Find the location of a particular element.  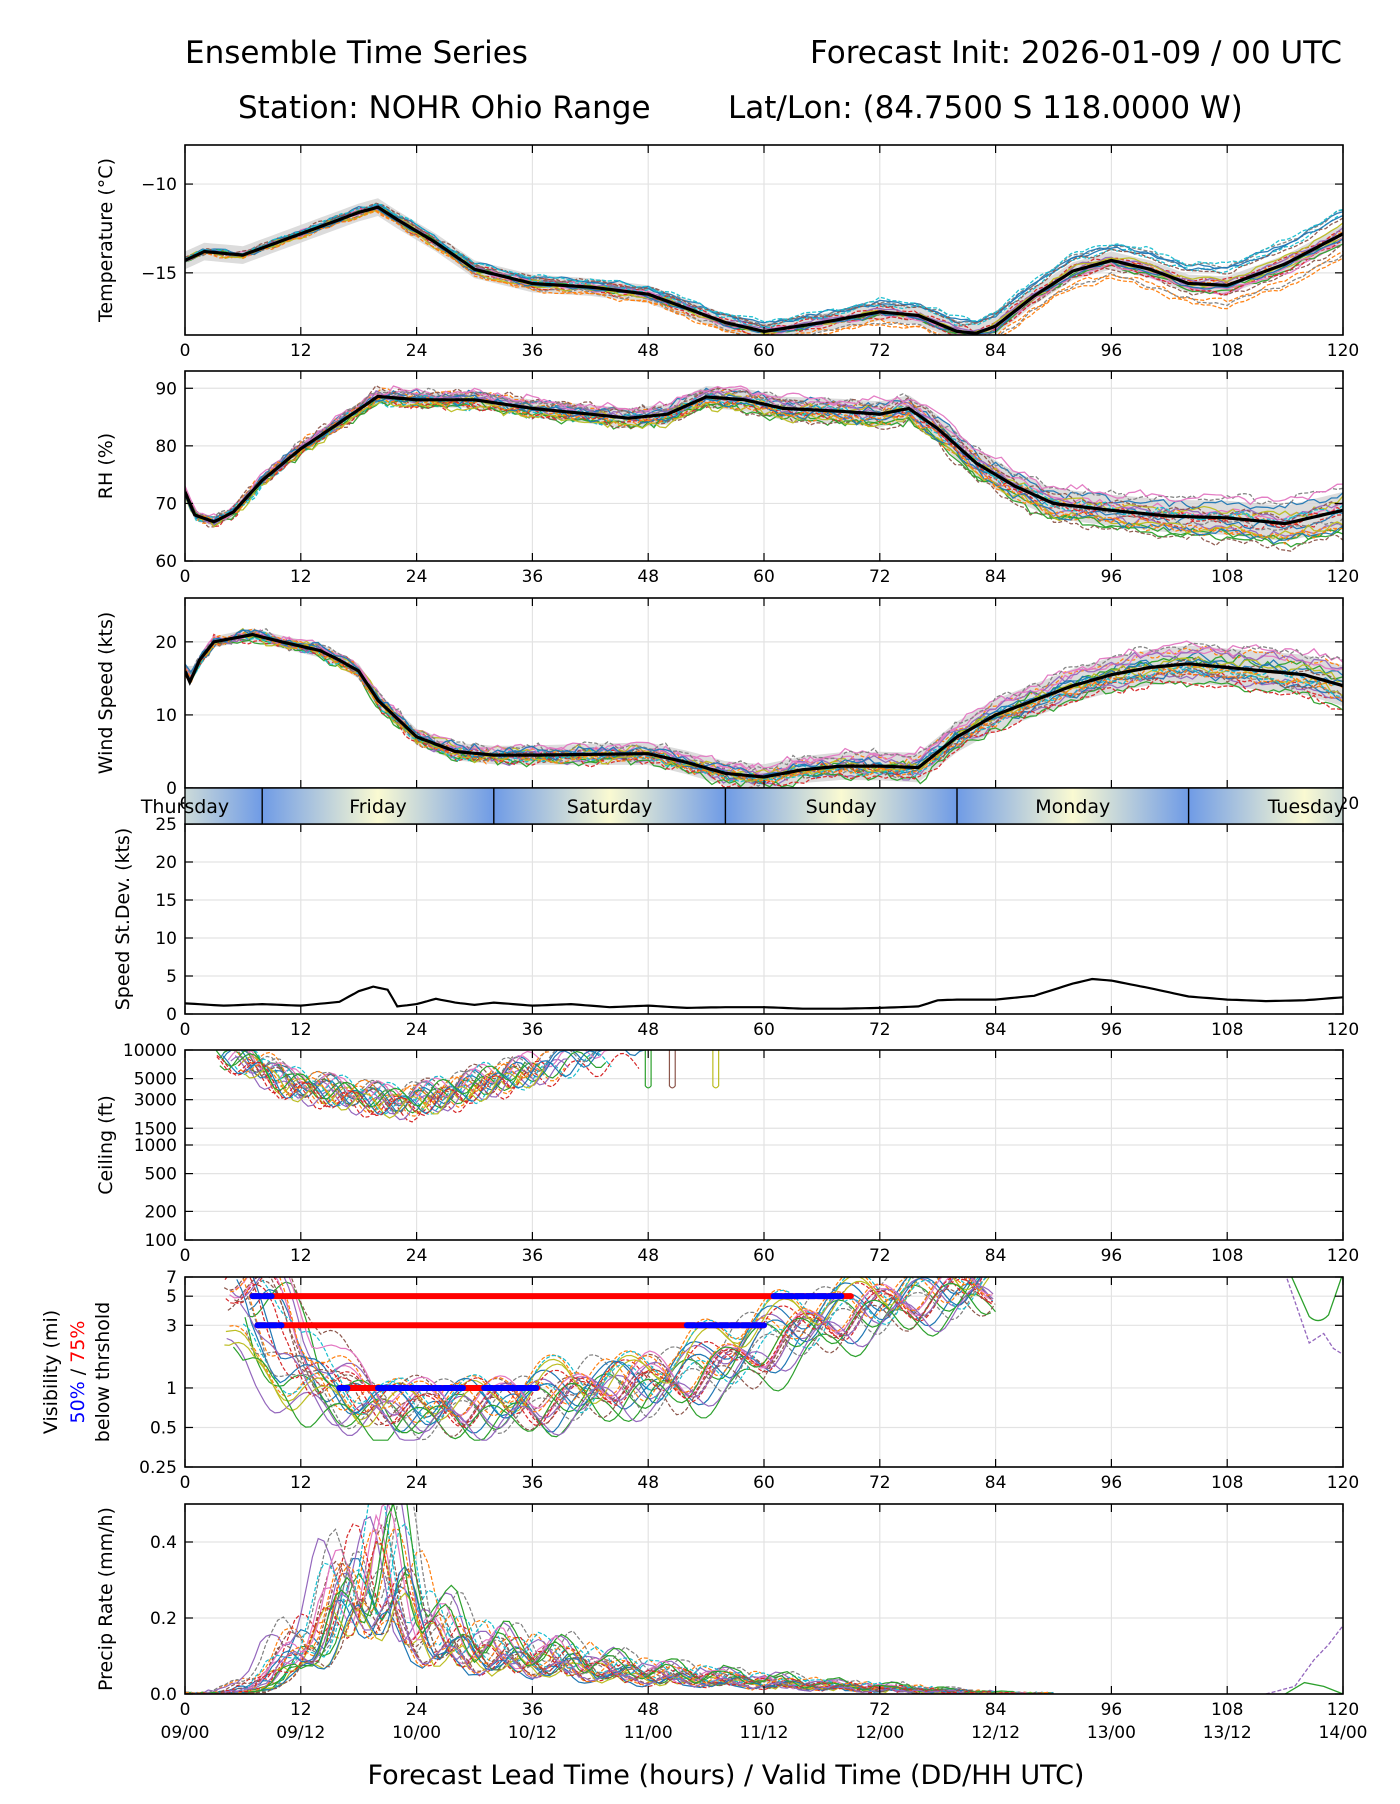

latlon-label: Lat/Lon: (84.7500 S 118.0000 W) is located at coordinates (985, 108).